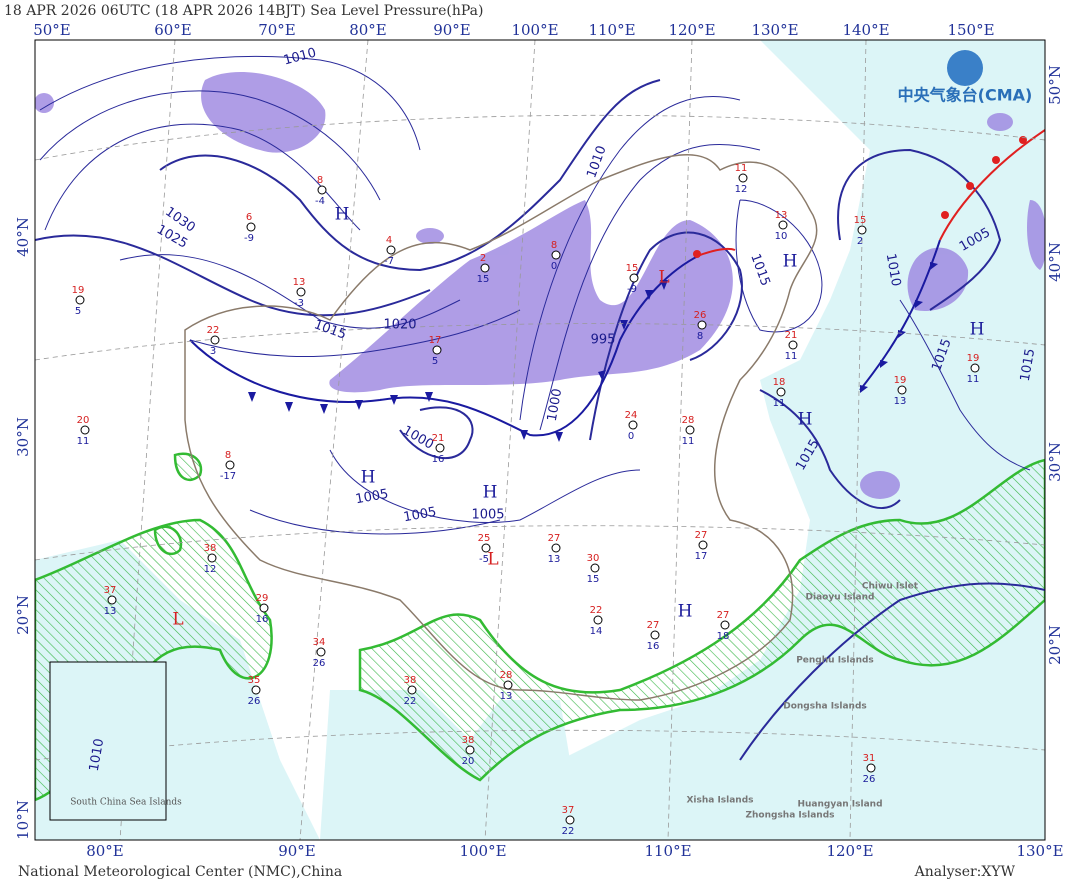  Describe the element at coordinates (23, 437) in the screenshot. I see `lat-label-left: 30°N` at that location.